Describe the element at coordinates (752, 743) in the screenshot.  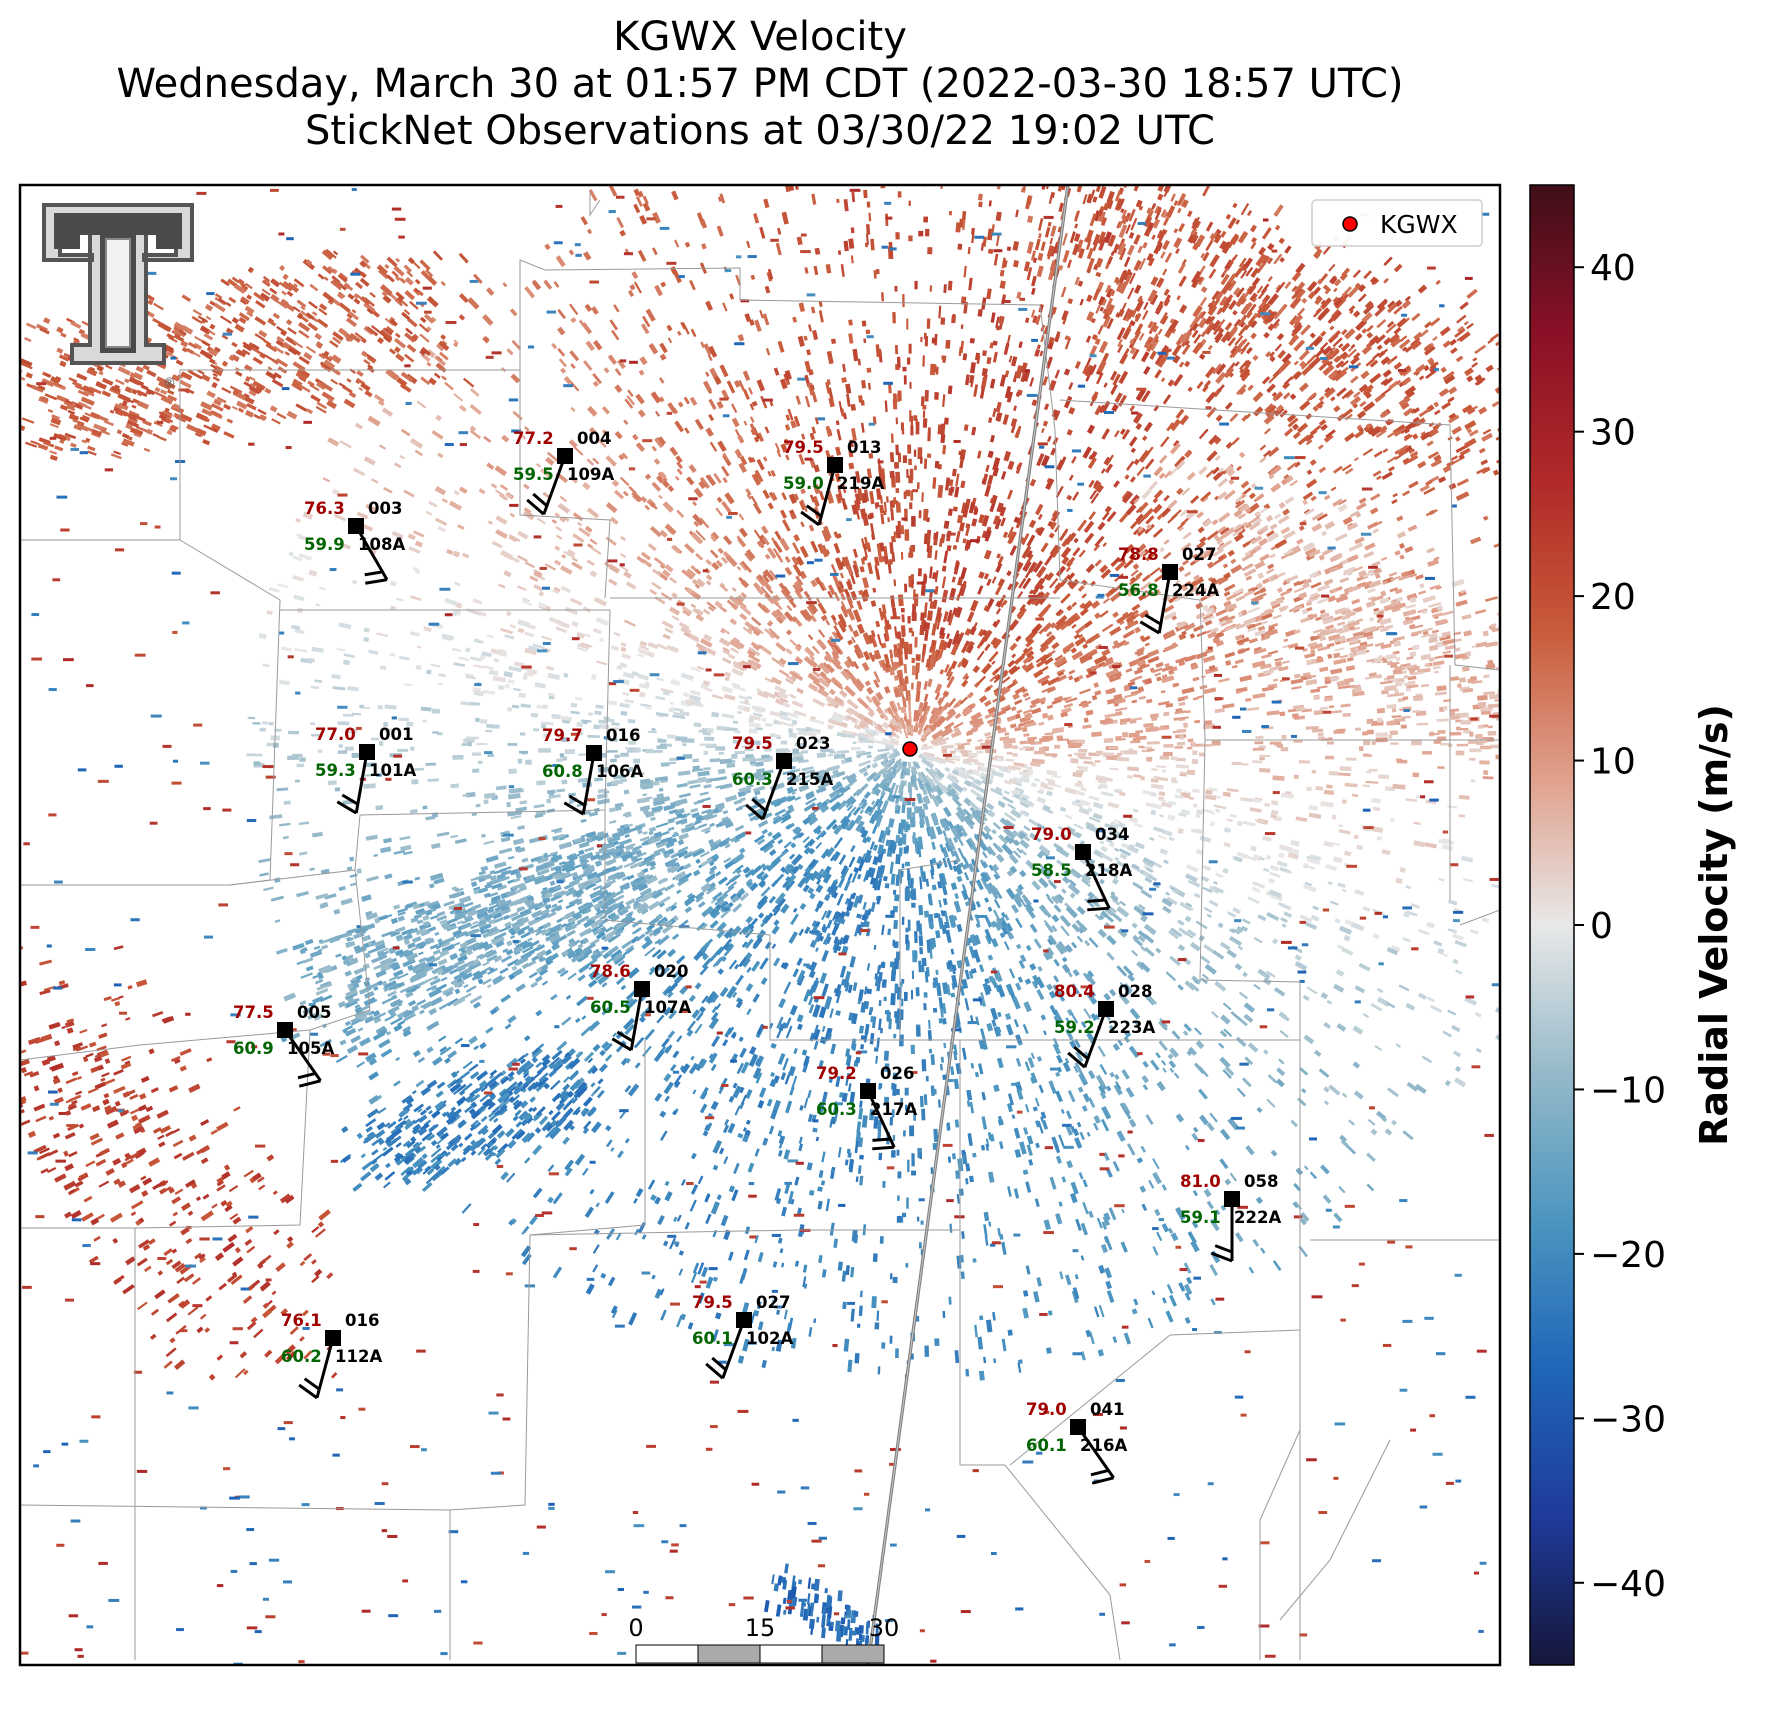
I see `station-temperature: 79.5` at that location.